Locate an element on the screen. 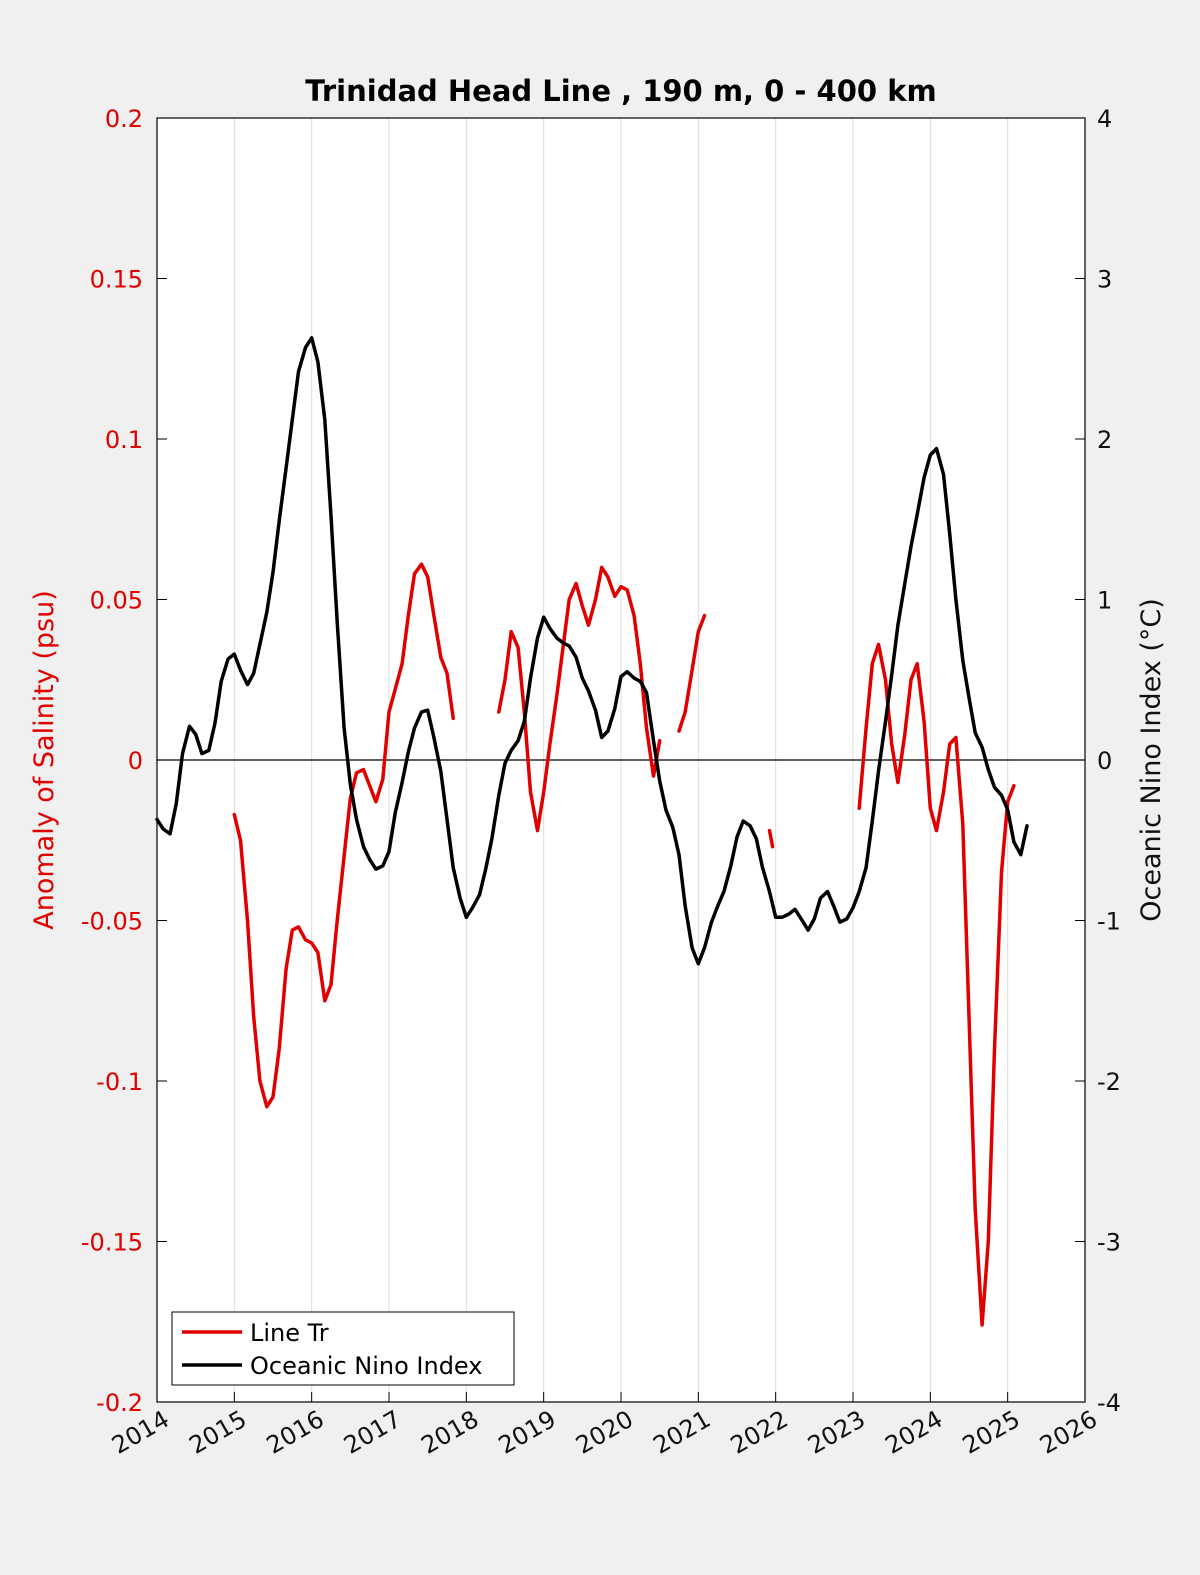 The image size is (1200, 1575). y-axis-label-right: Oceanic Nino Index (°C) is located at coordinates (1151, 760).